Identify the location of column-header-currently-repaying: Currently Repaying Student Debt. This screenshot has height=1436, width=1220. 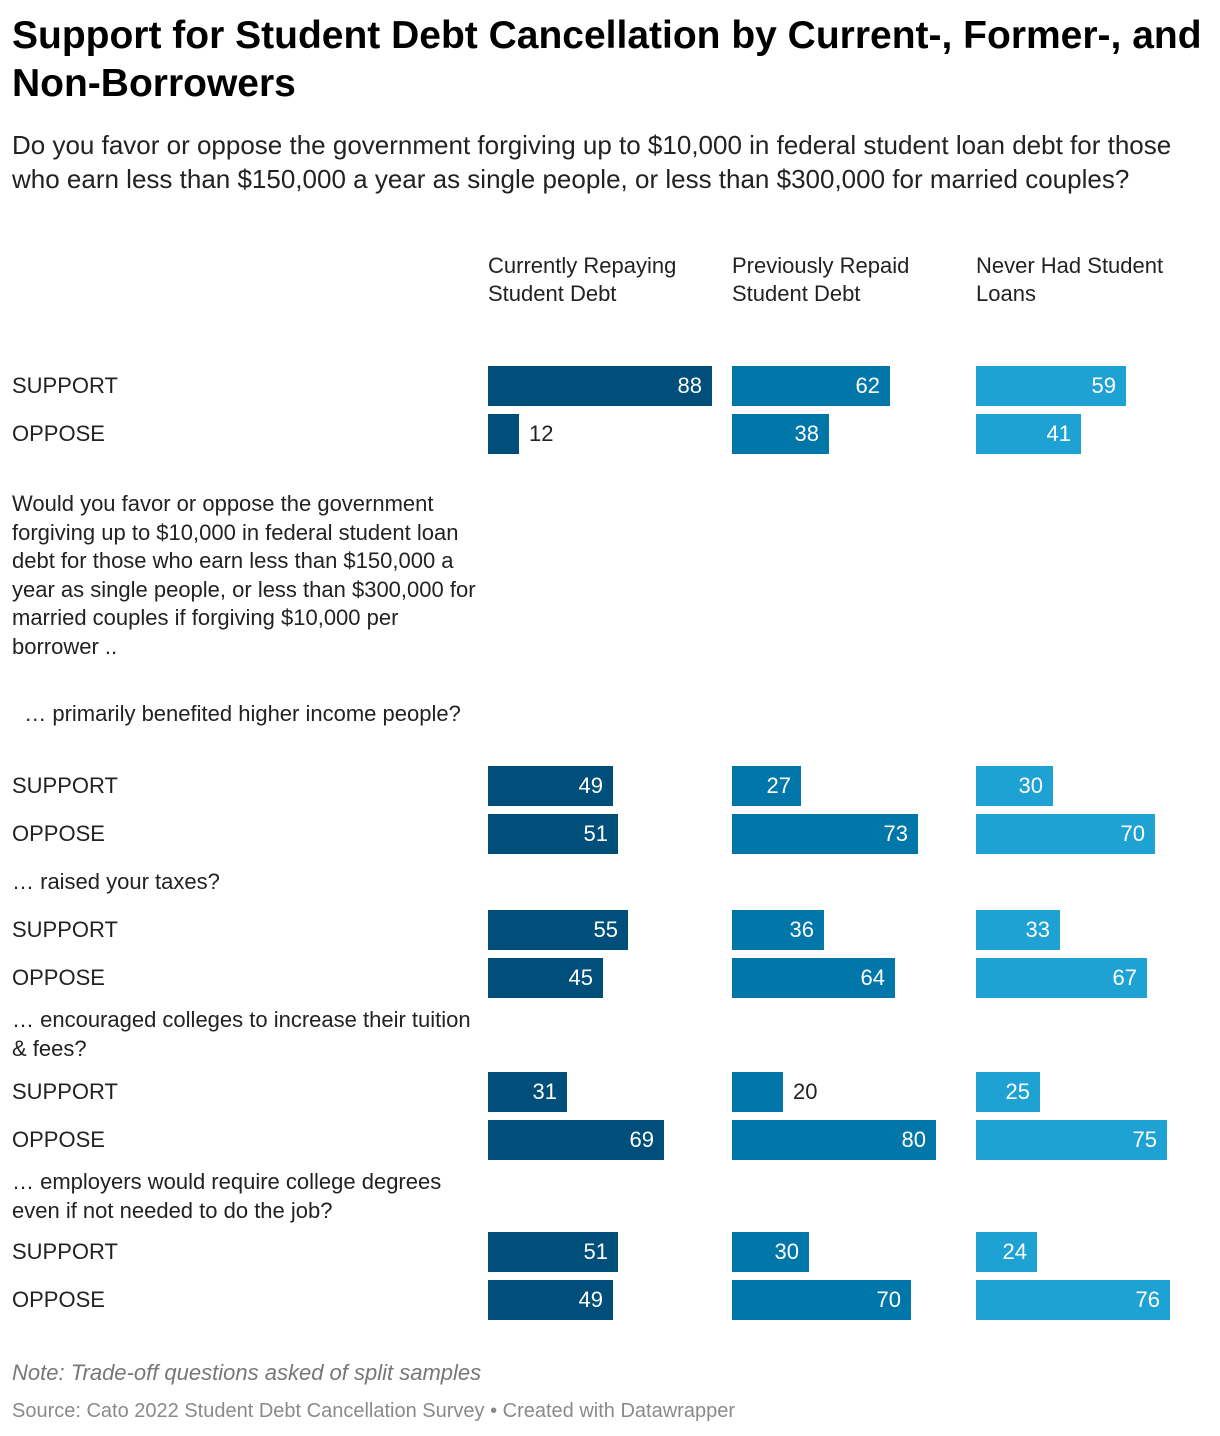
(582, 279).